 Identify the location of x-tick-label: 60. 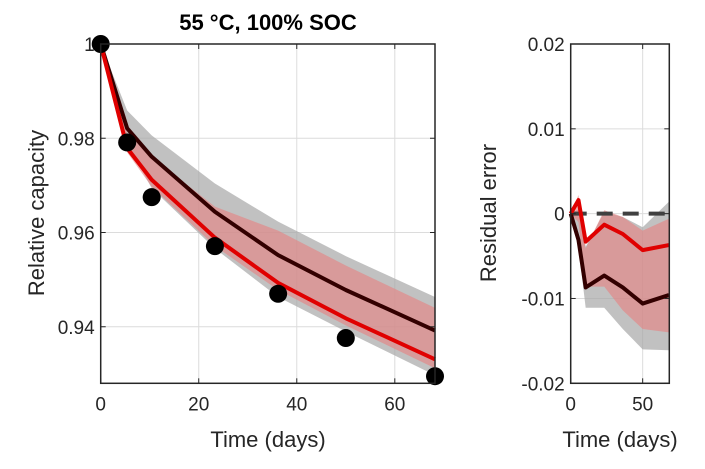
(394, 404).